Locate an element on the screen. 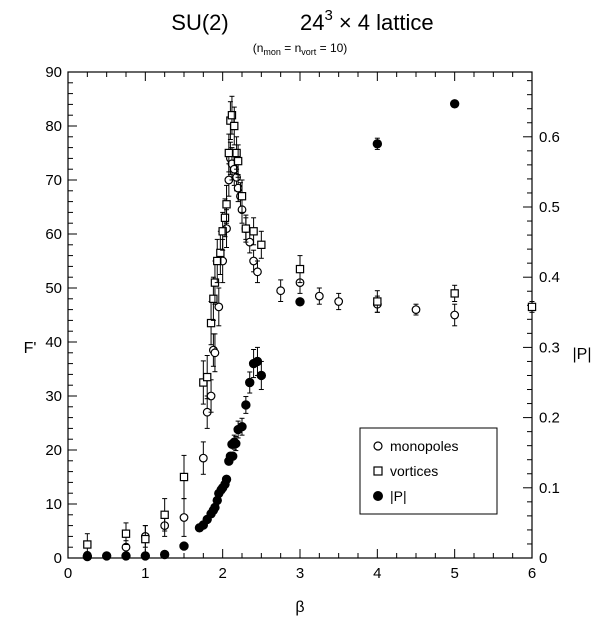  y-tick-label-left: 50 is located at coordinates (53, 288).